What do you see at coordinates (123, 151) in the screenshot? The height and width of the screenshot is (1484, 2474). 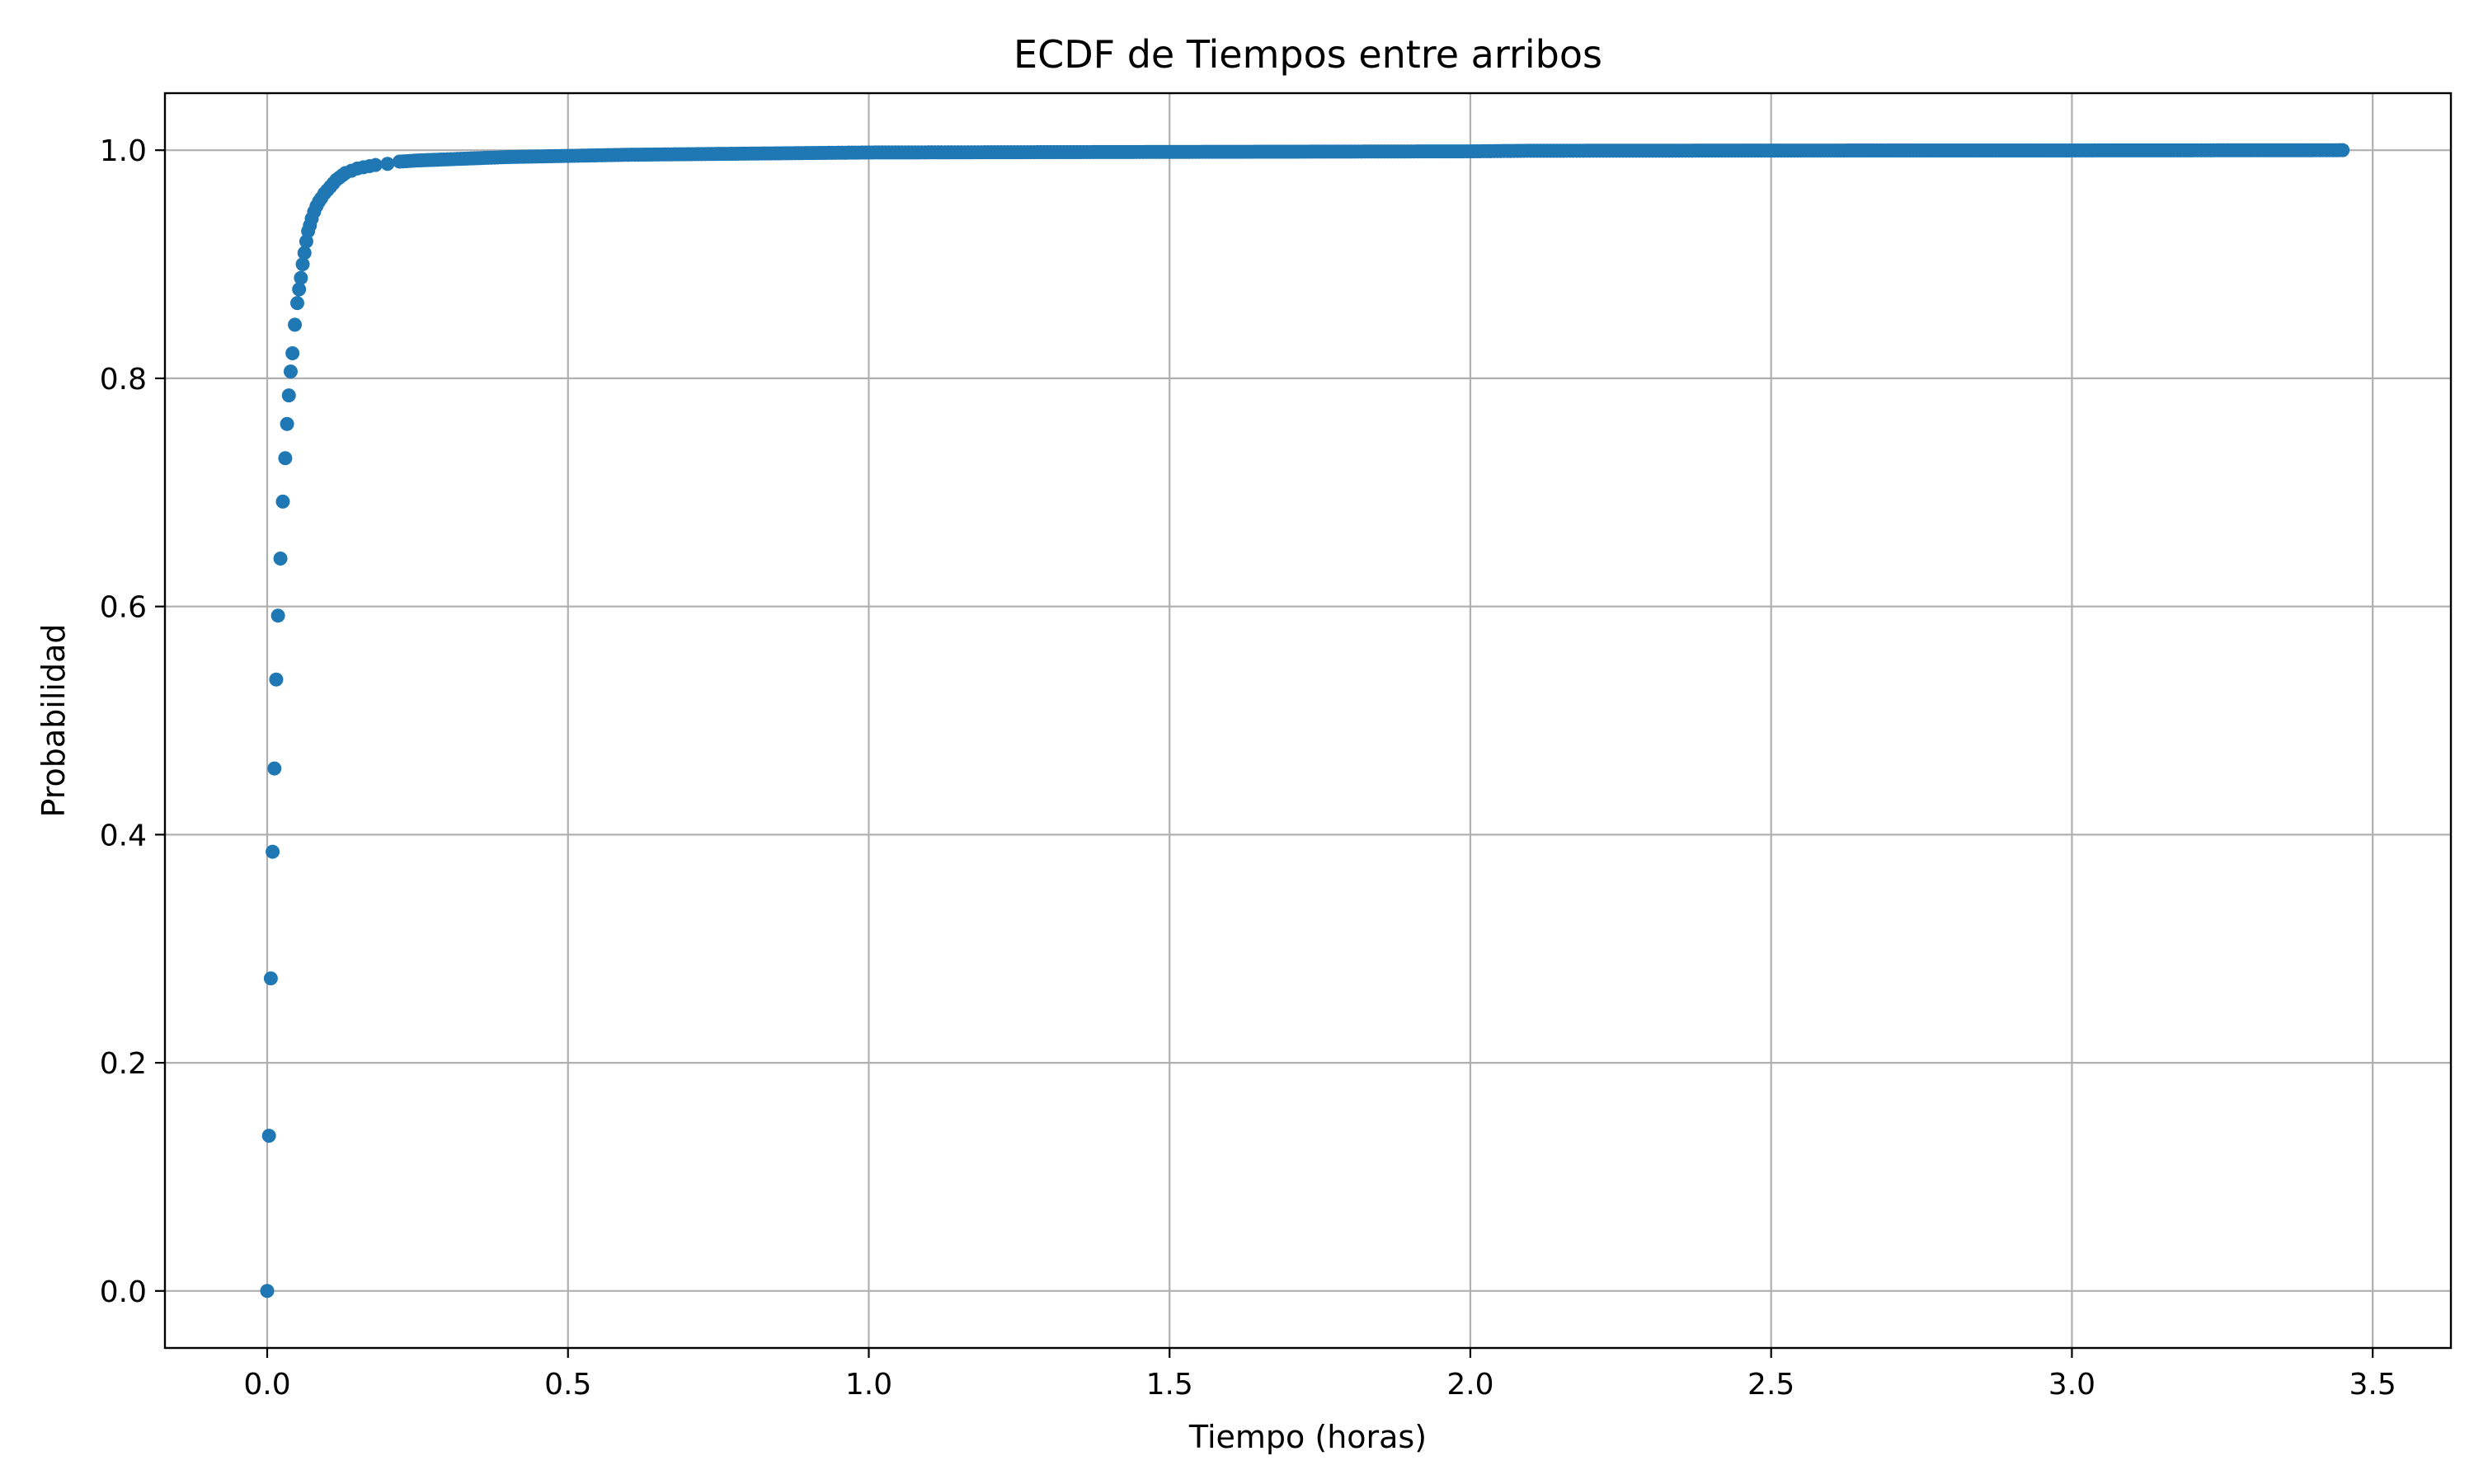 I see `y-tick-label: 1.0` at bounding box center [123, 151].